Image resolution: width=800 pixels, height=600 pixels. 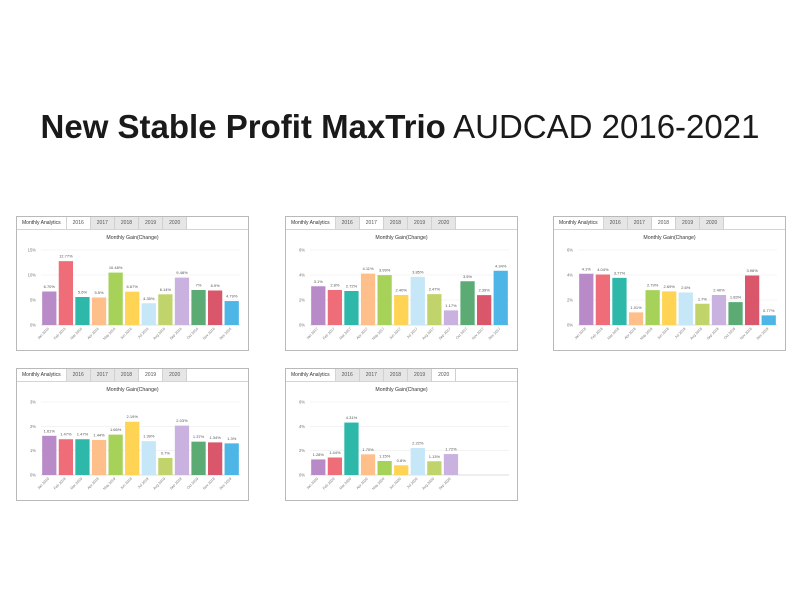 What do you see at coordinates (166, 289) in the screenshot?
I see `data-label: 6.14%` at bounding box center [166, 289].